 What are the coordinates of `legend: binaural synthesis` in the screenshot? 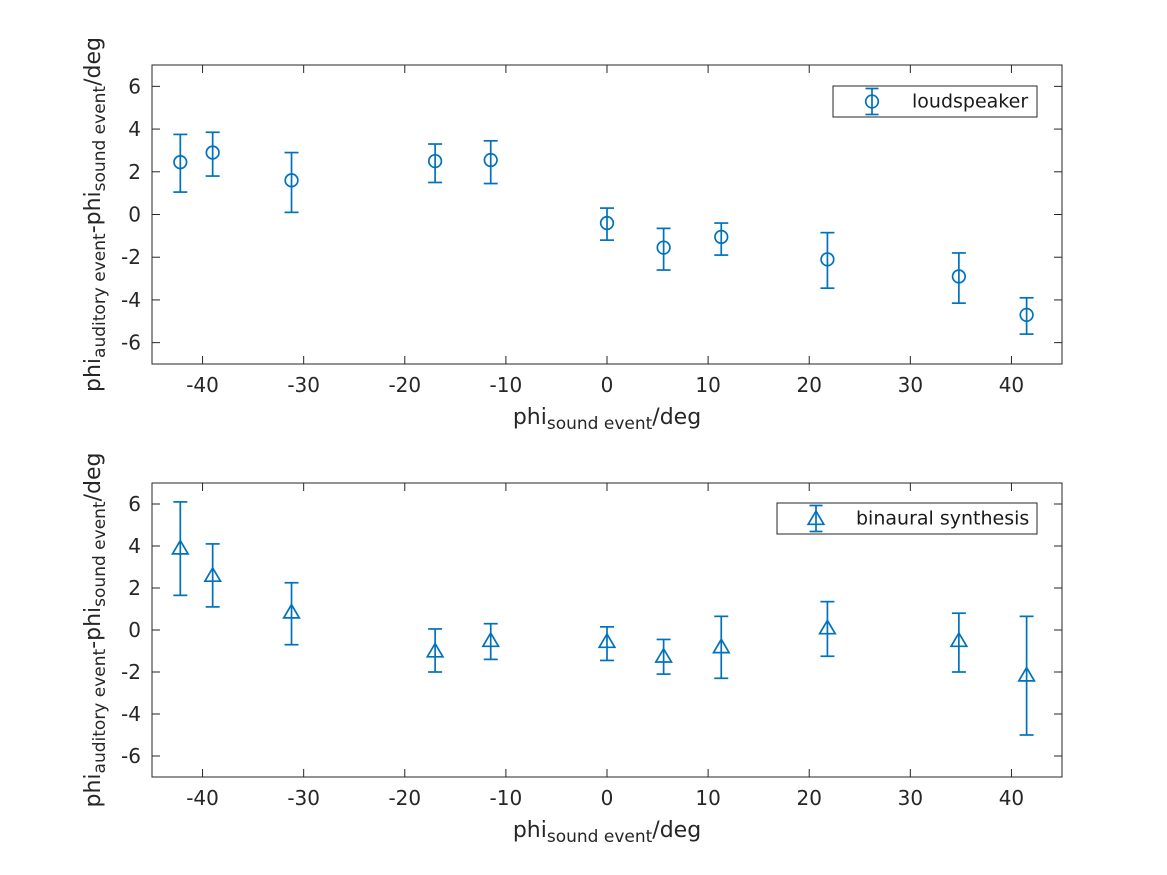 It's located at (907, 518).